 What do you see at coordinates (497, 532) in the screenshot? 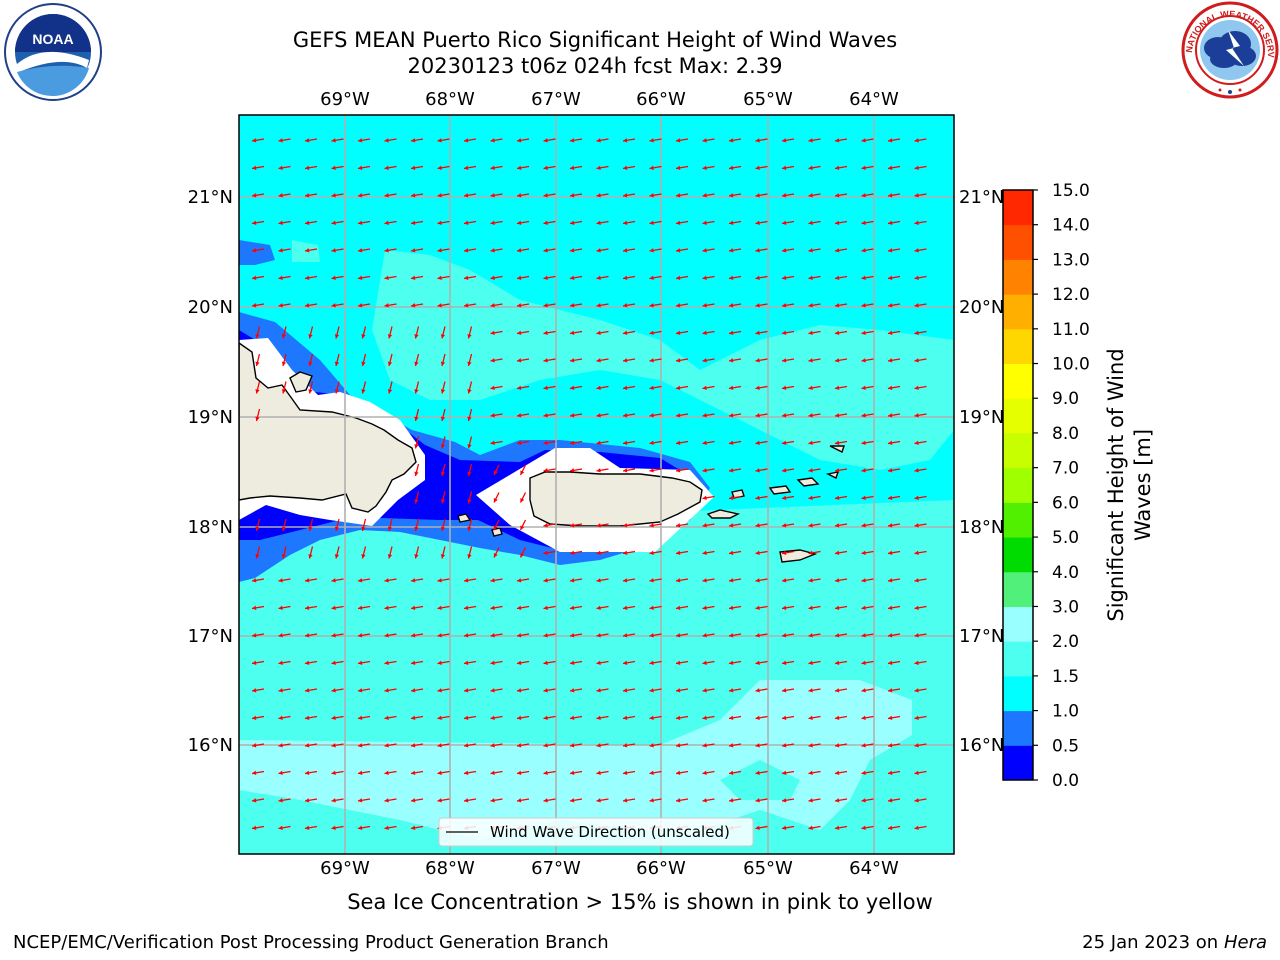
I see `landmass` at bounding box center [497, 532].